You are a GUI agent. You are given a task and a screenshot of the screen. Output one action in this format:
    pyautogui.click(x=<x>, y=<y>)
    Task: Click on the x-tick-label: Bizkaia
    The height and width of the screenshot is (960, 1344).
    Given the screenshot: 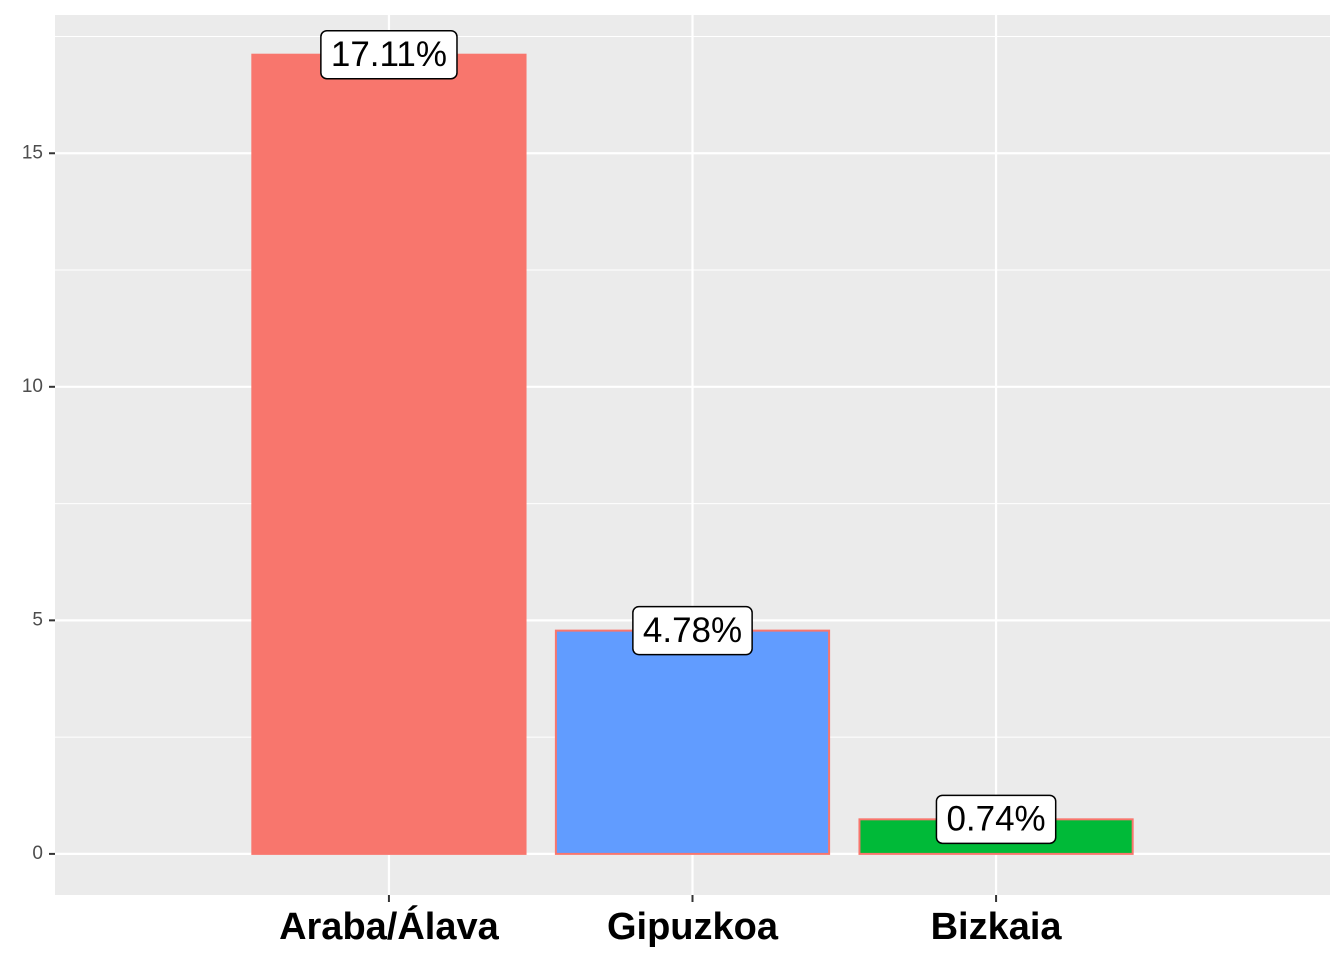 What is the action you would take?
    pyautogui.click(x=997, y=927)
    